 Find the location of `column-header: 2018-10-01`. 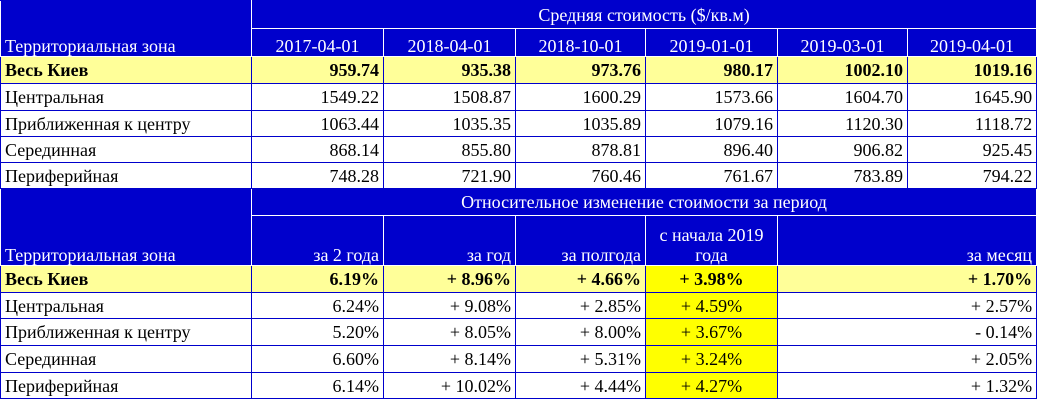

column-header: 2018-10-01 is located at coordinates (580, 42).